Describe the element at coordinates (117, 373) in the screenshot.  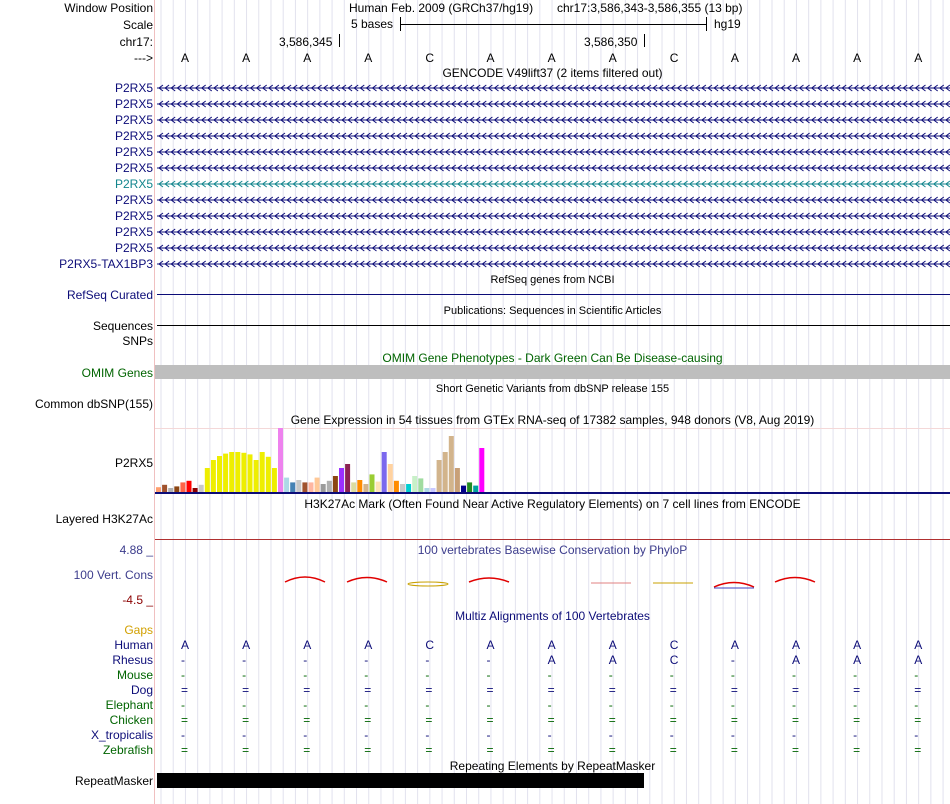
I see `omim-label: OMIM Genes` at that location.